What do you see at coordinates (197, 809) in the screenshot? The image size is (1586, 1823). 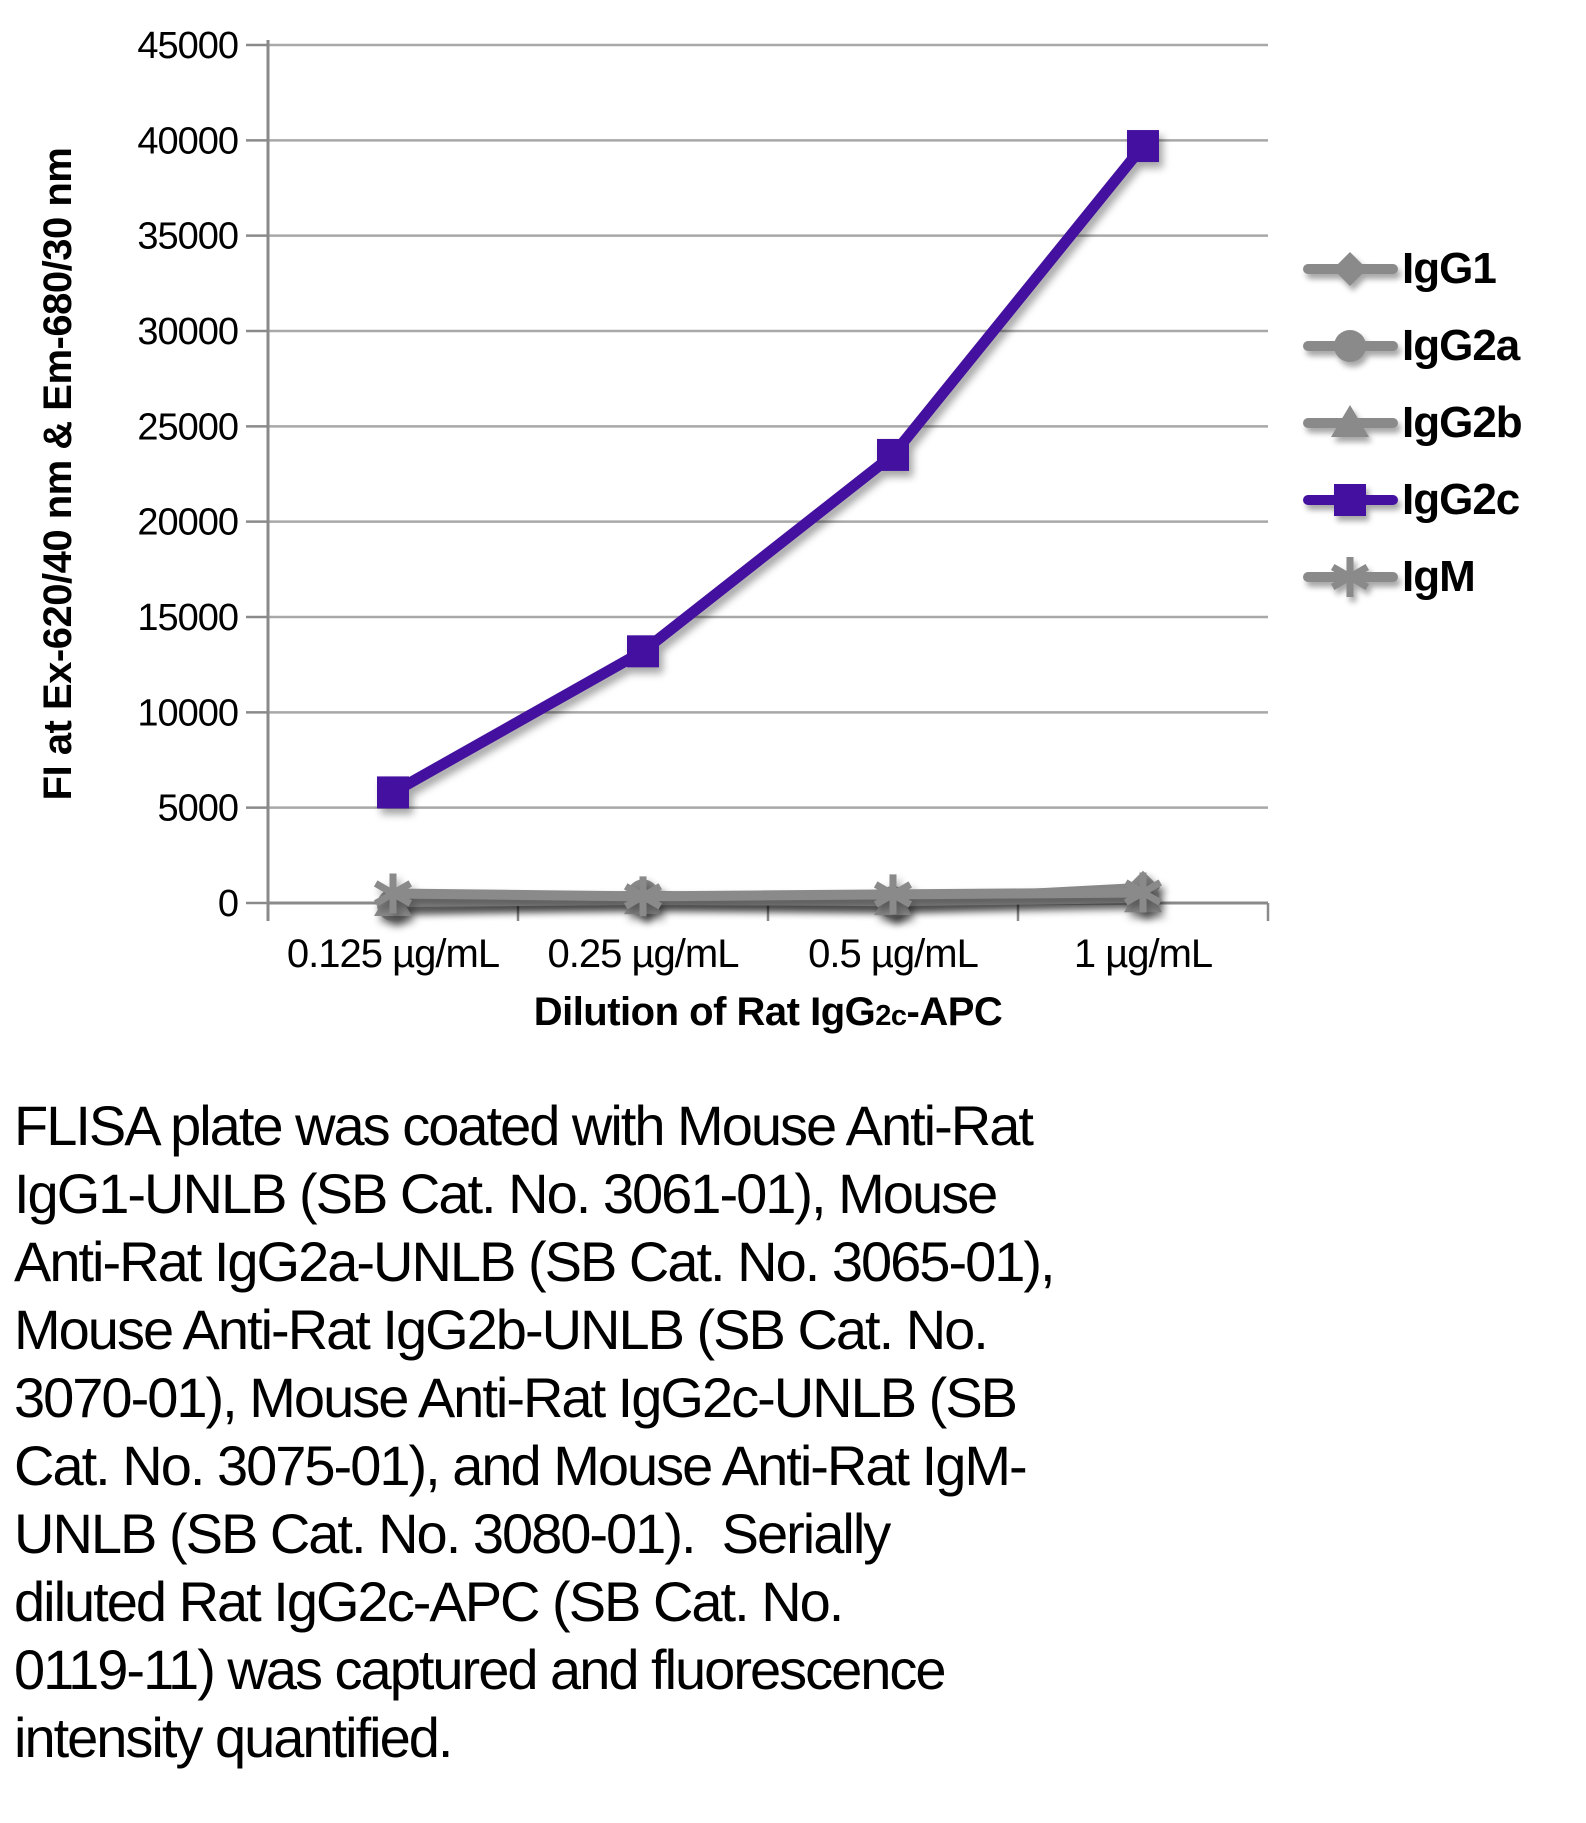 I see `y-tick-label: 5000` at bounding box center [197, 809].